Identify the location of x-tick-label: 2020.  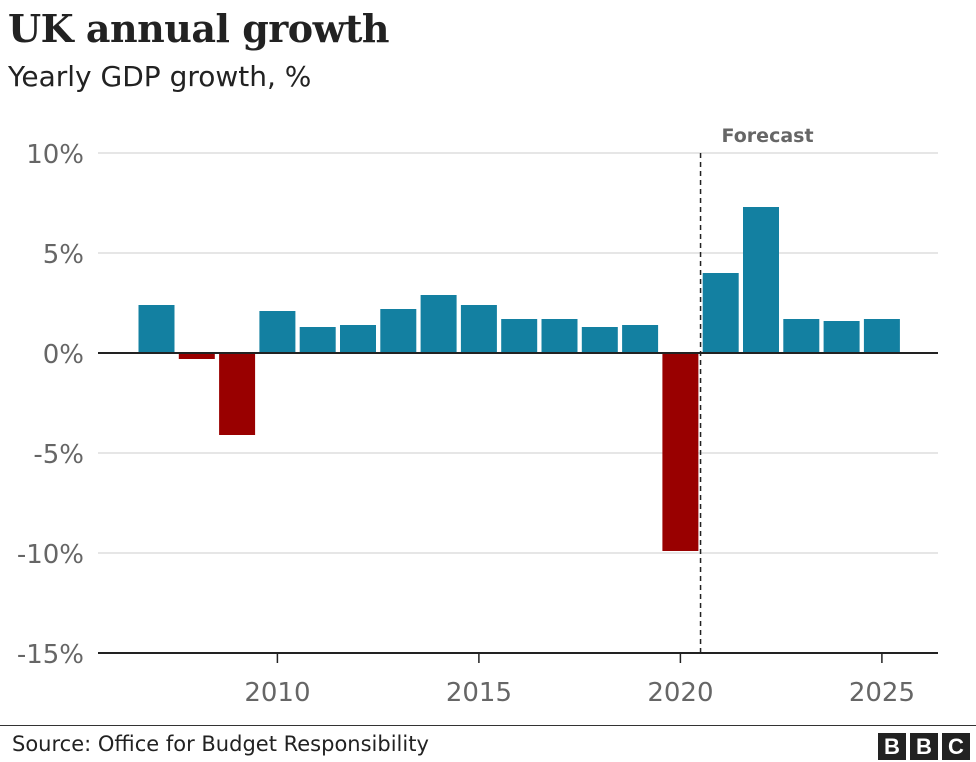
(680, 693).